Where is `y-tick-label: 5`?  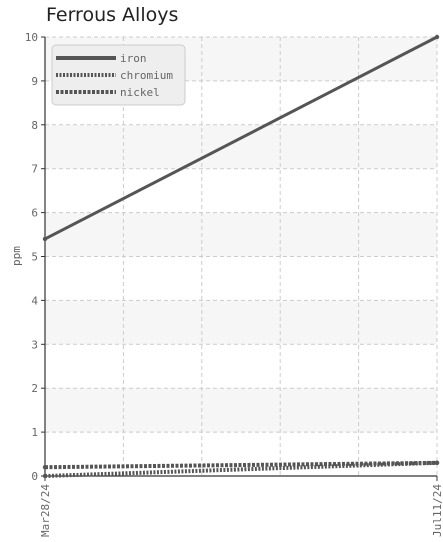
y-tick-label: 5 is located at coordinates (34, 257).